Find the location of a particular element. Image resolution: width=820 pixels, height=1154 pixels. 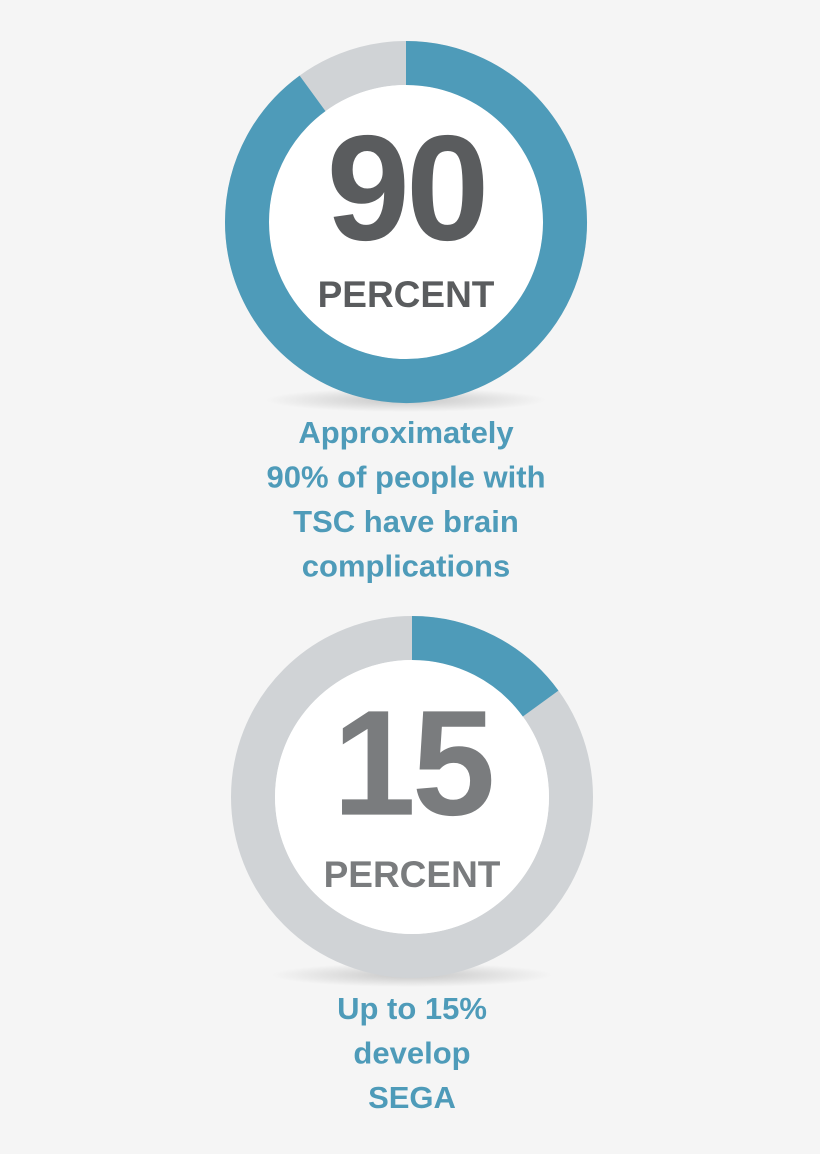

caption-line: TSC have brain is located at coordinates (406, 521).